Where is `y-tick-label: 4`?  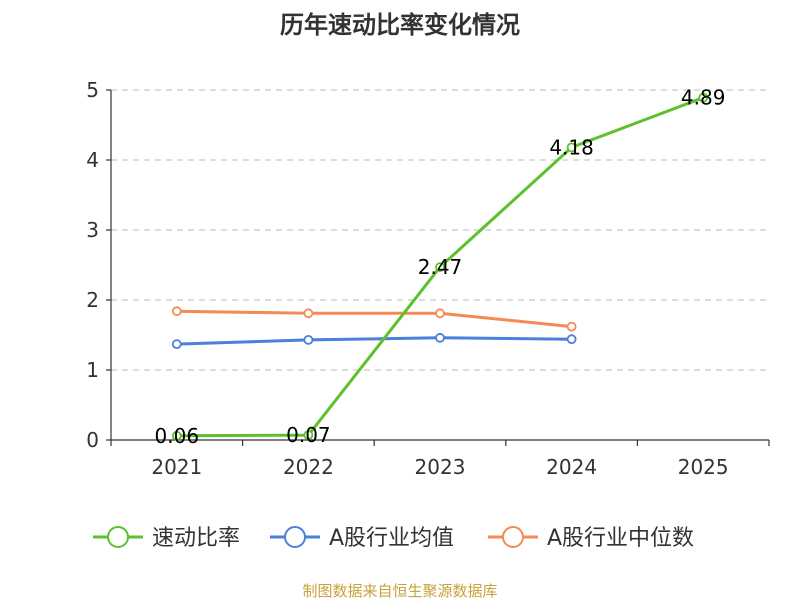 y-tick-label: 4 is located at coordinates (92, 160).